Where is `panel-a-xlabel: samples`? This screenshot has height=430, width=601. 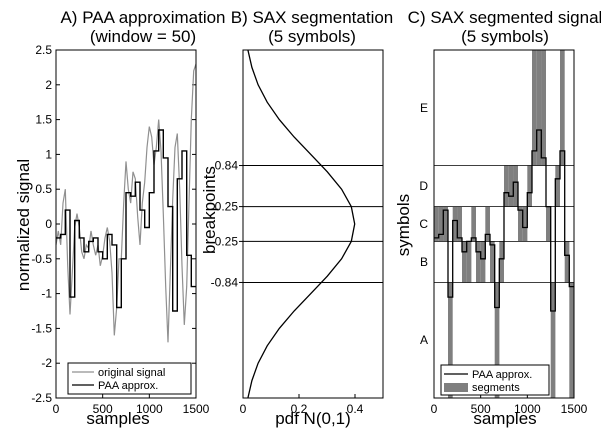
panel-a-xlabel: samples is located at coordinates (117, 418).